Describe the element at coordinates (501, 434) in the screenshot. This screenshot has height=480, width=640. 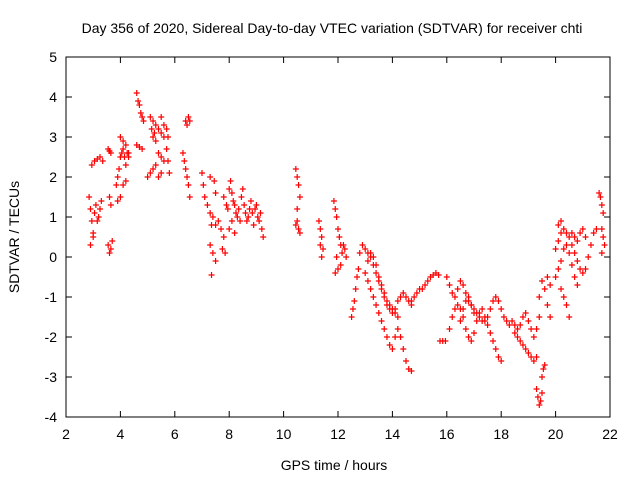
I see `x-tick-label: 18` at that location.